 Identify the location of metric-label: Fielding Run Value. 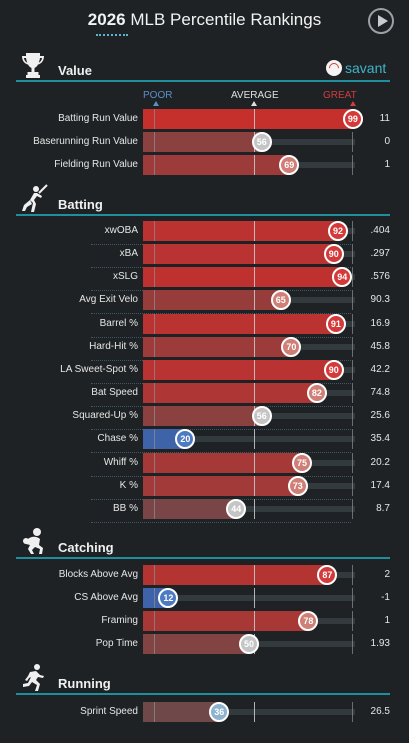
(96, 164).